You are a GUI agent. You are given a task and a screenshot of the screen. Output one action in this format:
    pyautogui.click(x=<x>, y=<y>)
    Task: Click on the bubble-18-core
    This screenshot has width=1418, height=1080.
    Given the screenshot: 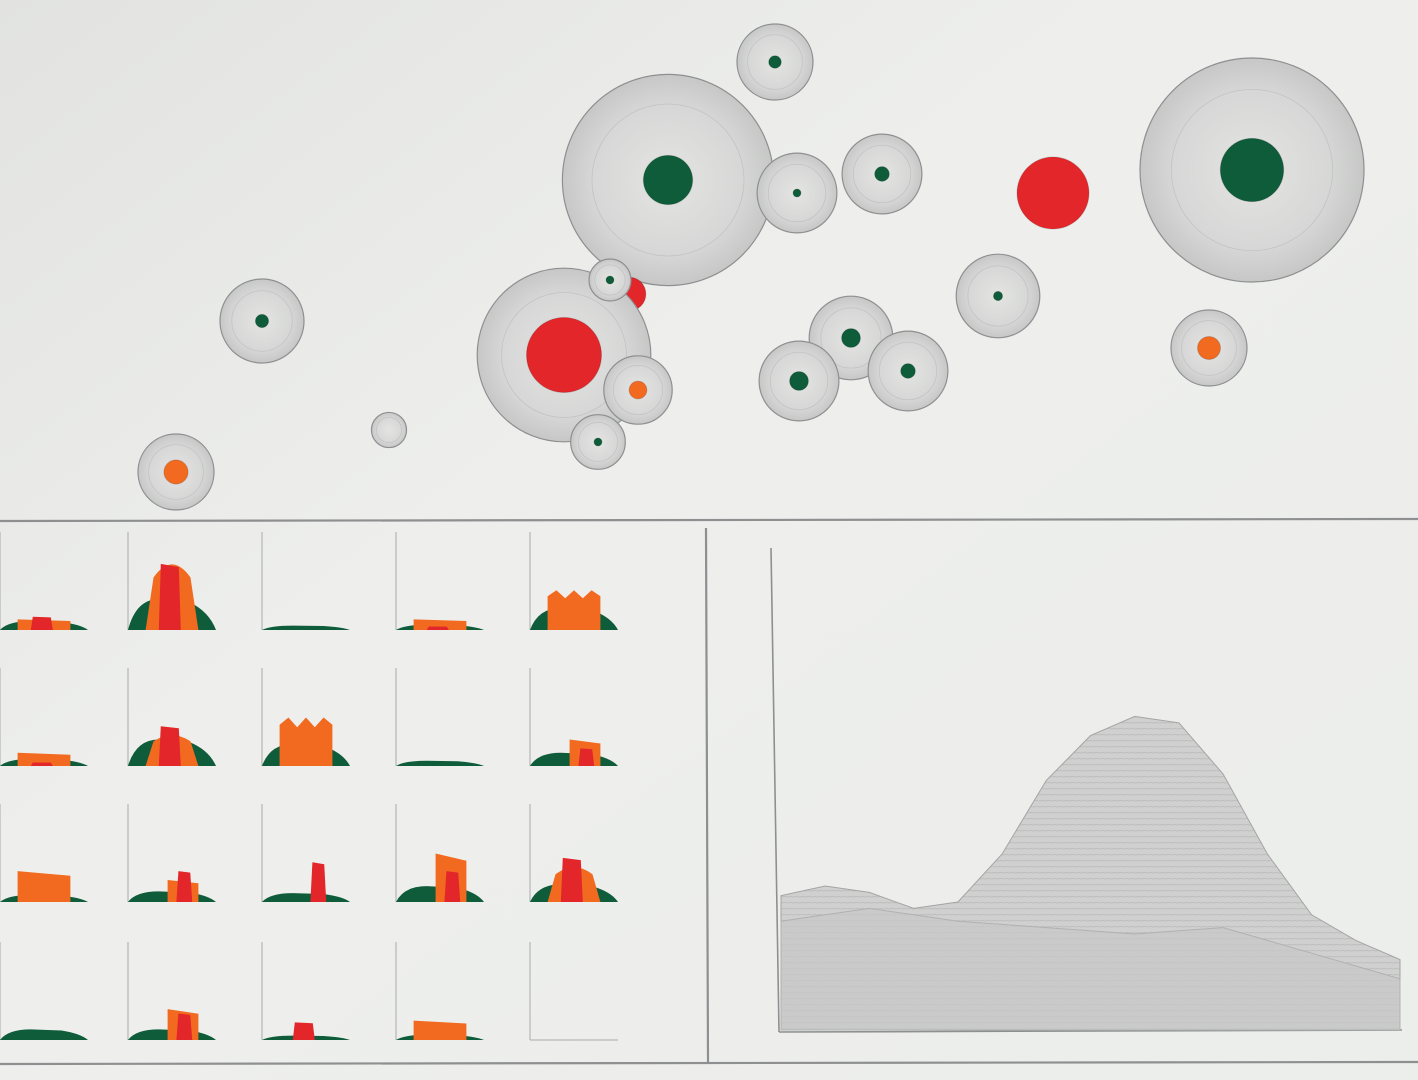 What is the action you would take?
    pyautogui.click(x=610, y=280)
    